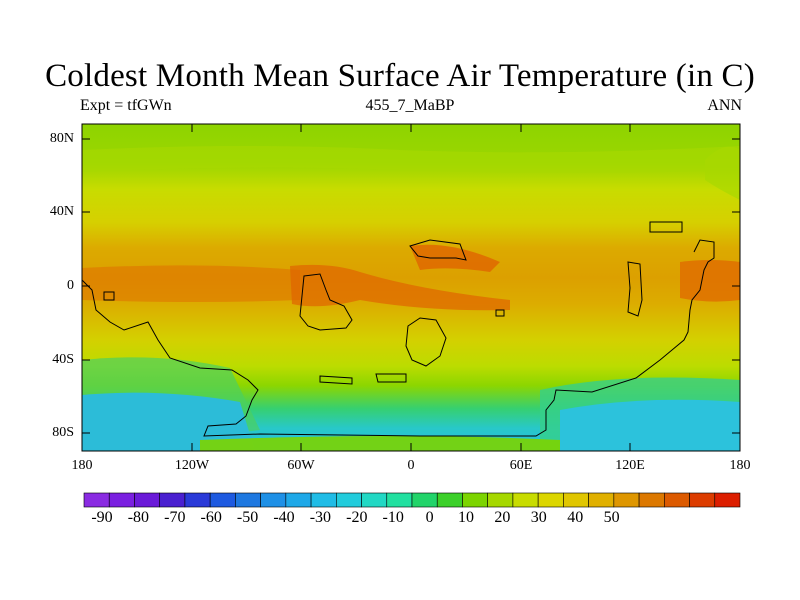 This screenshot has width=800, height=600. I want to click on lat-tick-label: 40S, so click(63, 359).